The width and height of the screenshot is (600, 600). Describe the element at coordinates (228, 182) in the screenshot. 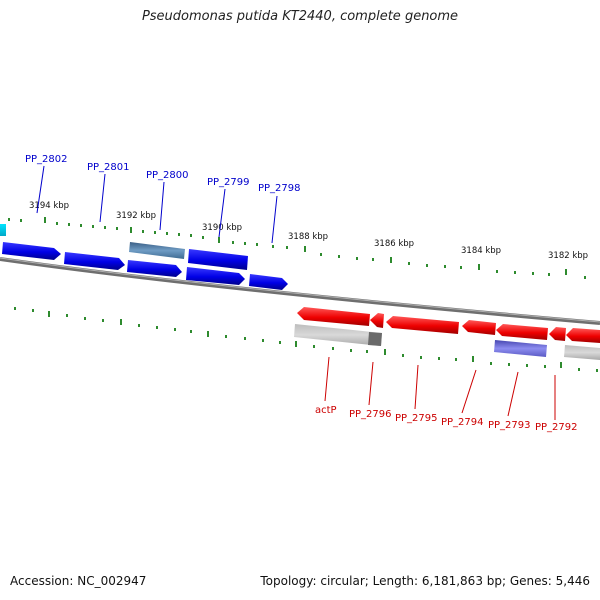

I see `gene-label-pp2799: PP_2799` at that location.